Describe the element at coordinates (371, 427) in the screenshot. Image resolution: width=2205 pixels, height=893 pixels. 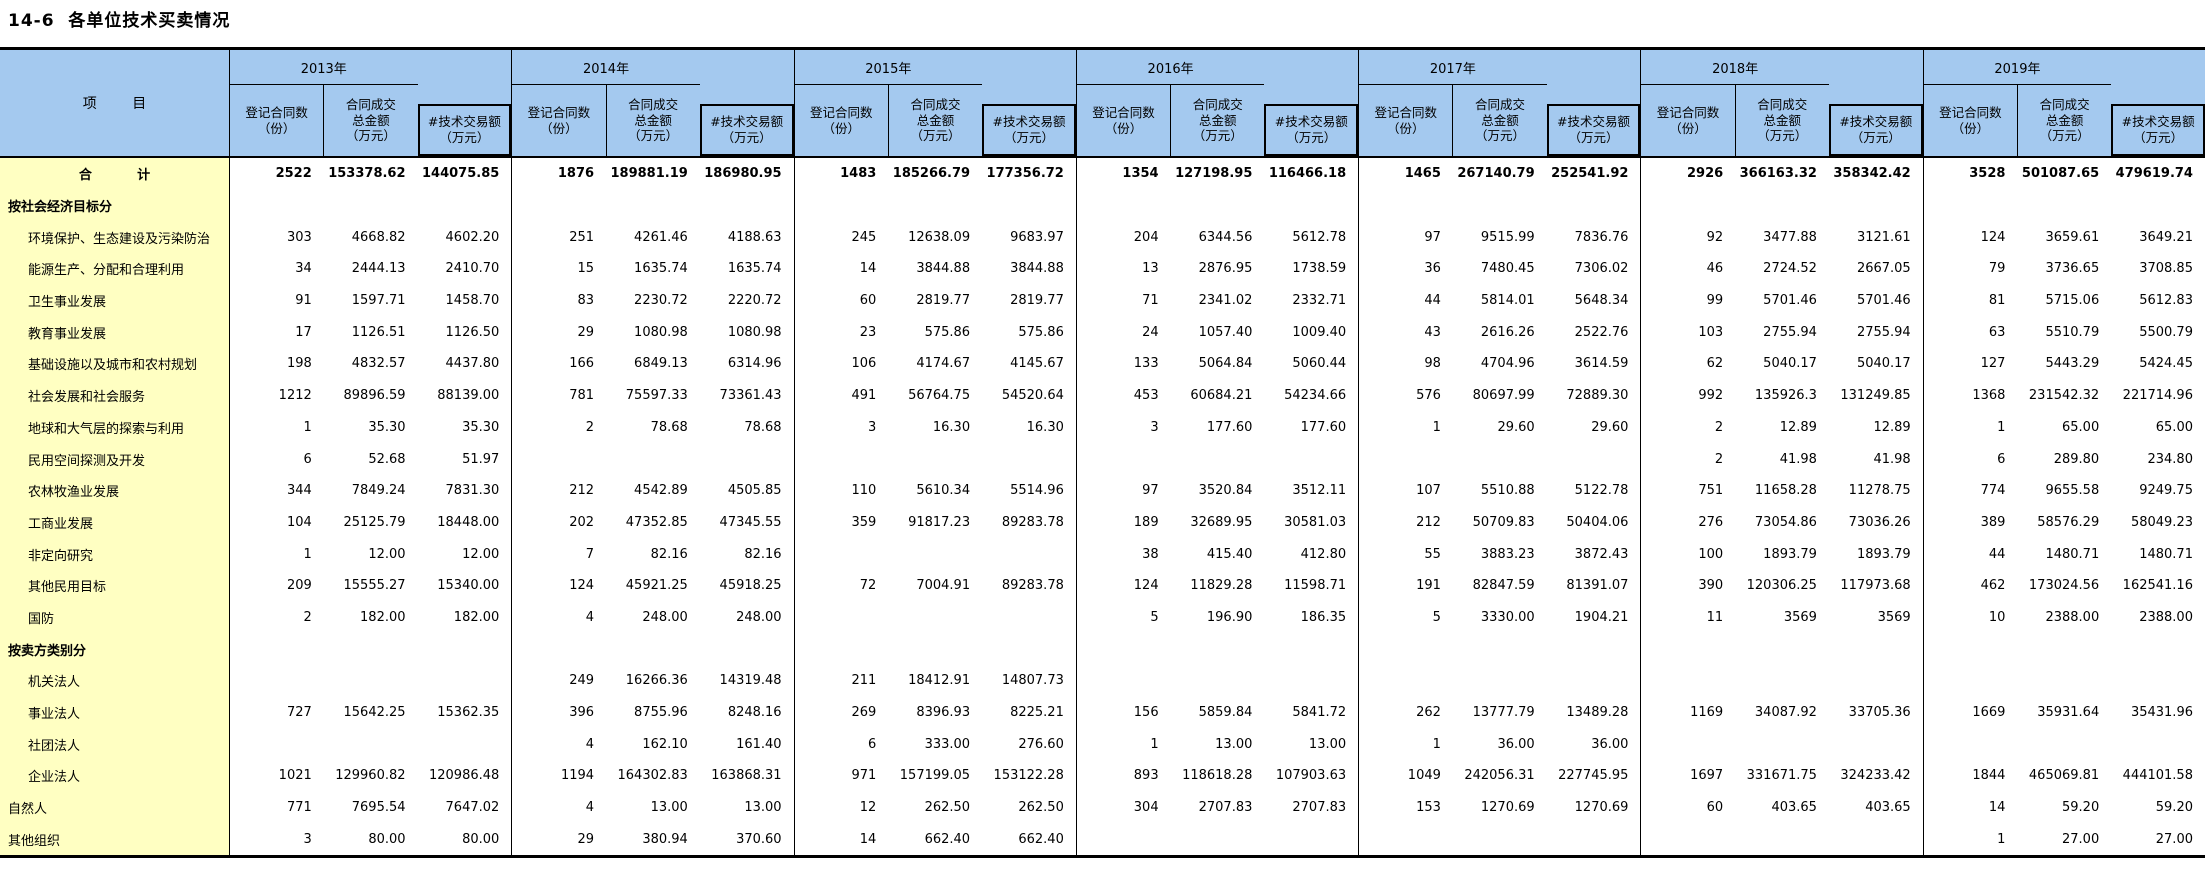
I see `year-values-group: 1 35.30 35.30` at that location.